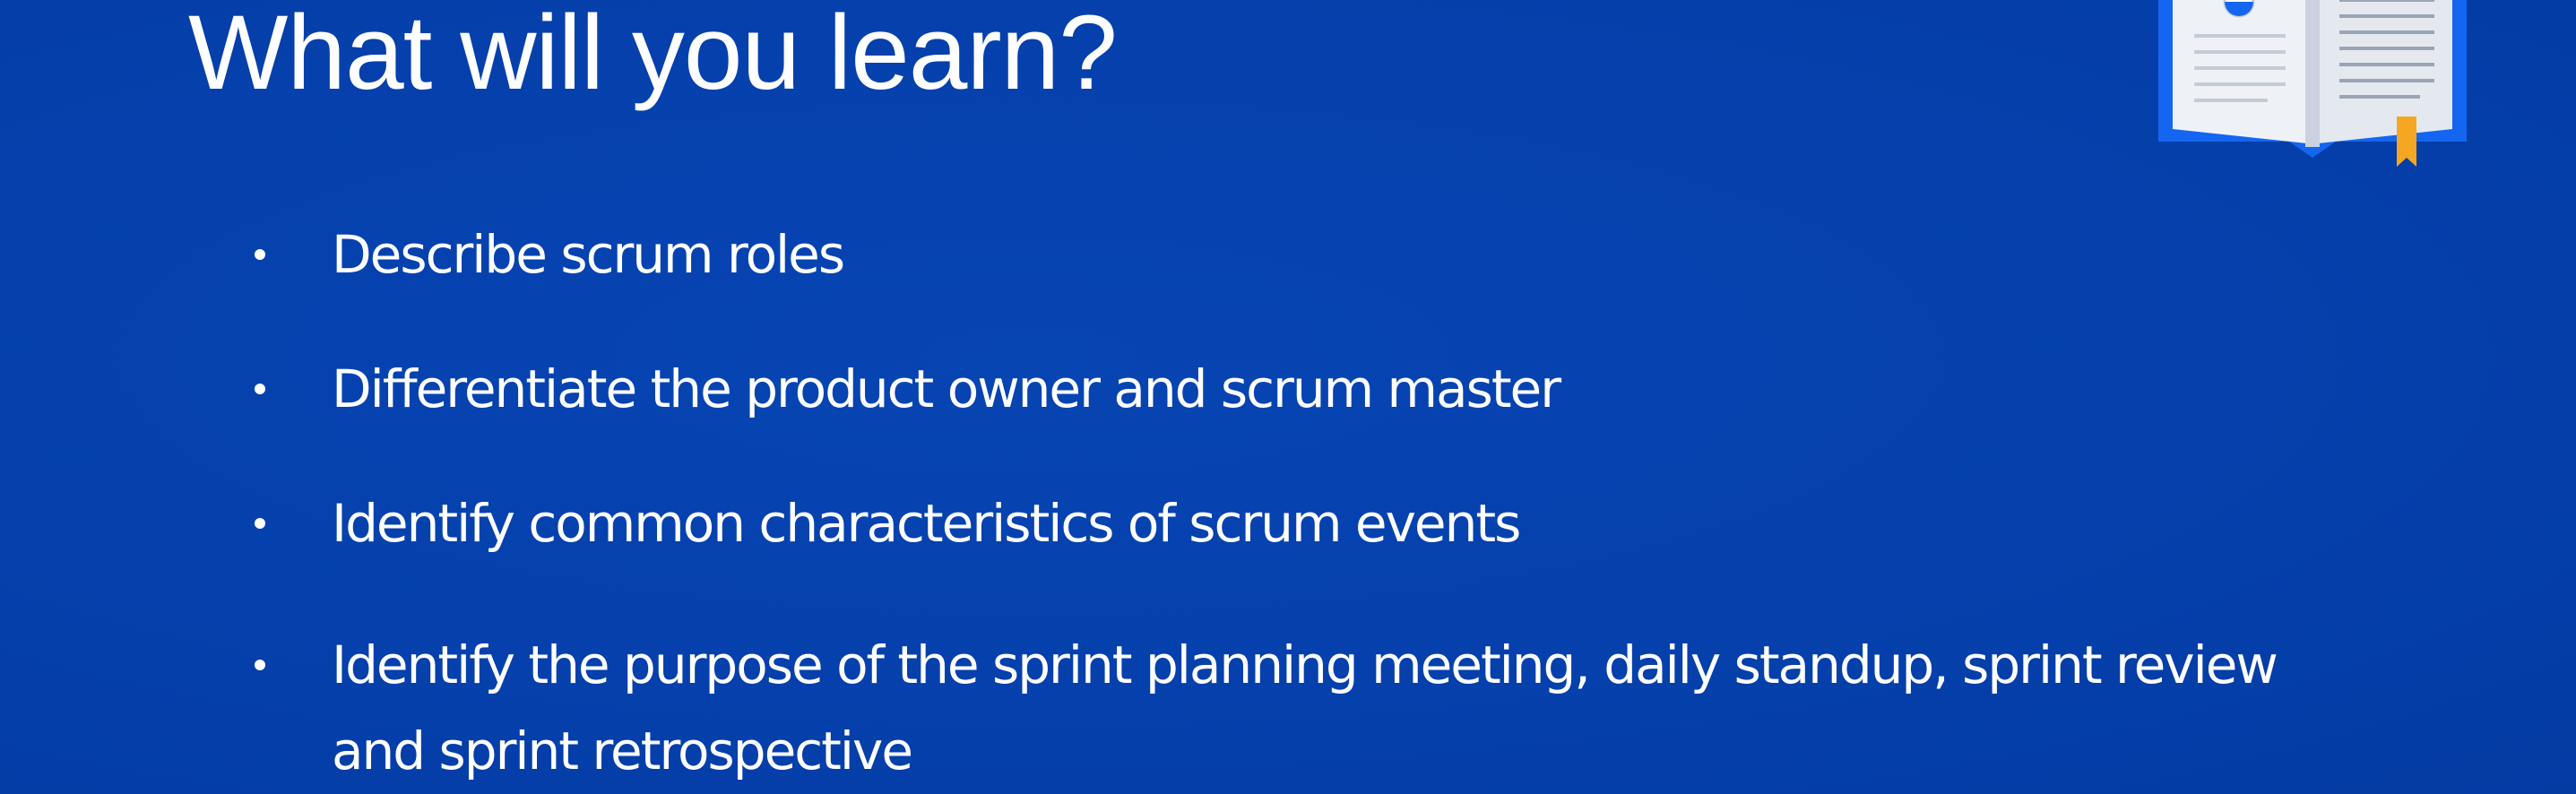 This screenshot has height=794, width=2576. What do you see at coordinates (653, 56) in the screenshot?
I see `slide-title: What will you learn?` at bounding box center [653, 56].